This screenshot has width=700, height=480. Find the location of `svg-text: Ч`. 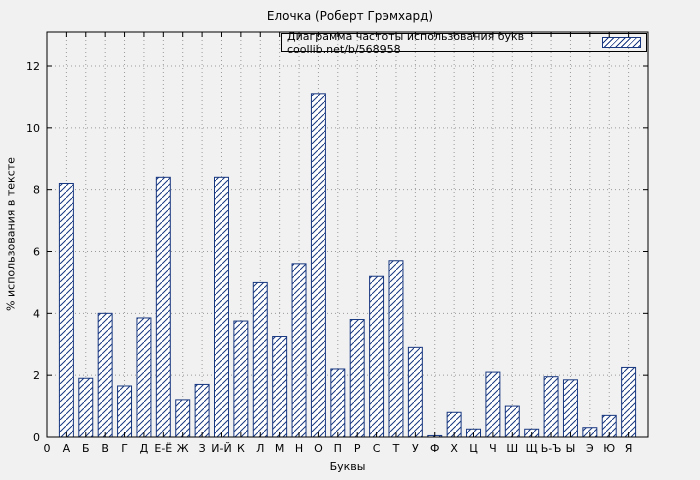

svg-text: Ч is located at coordinates (493, 448).